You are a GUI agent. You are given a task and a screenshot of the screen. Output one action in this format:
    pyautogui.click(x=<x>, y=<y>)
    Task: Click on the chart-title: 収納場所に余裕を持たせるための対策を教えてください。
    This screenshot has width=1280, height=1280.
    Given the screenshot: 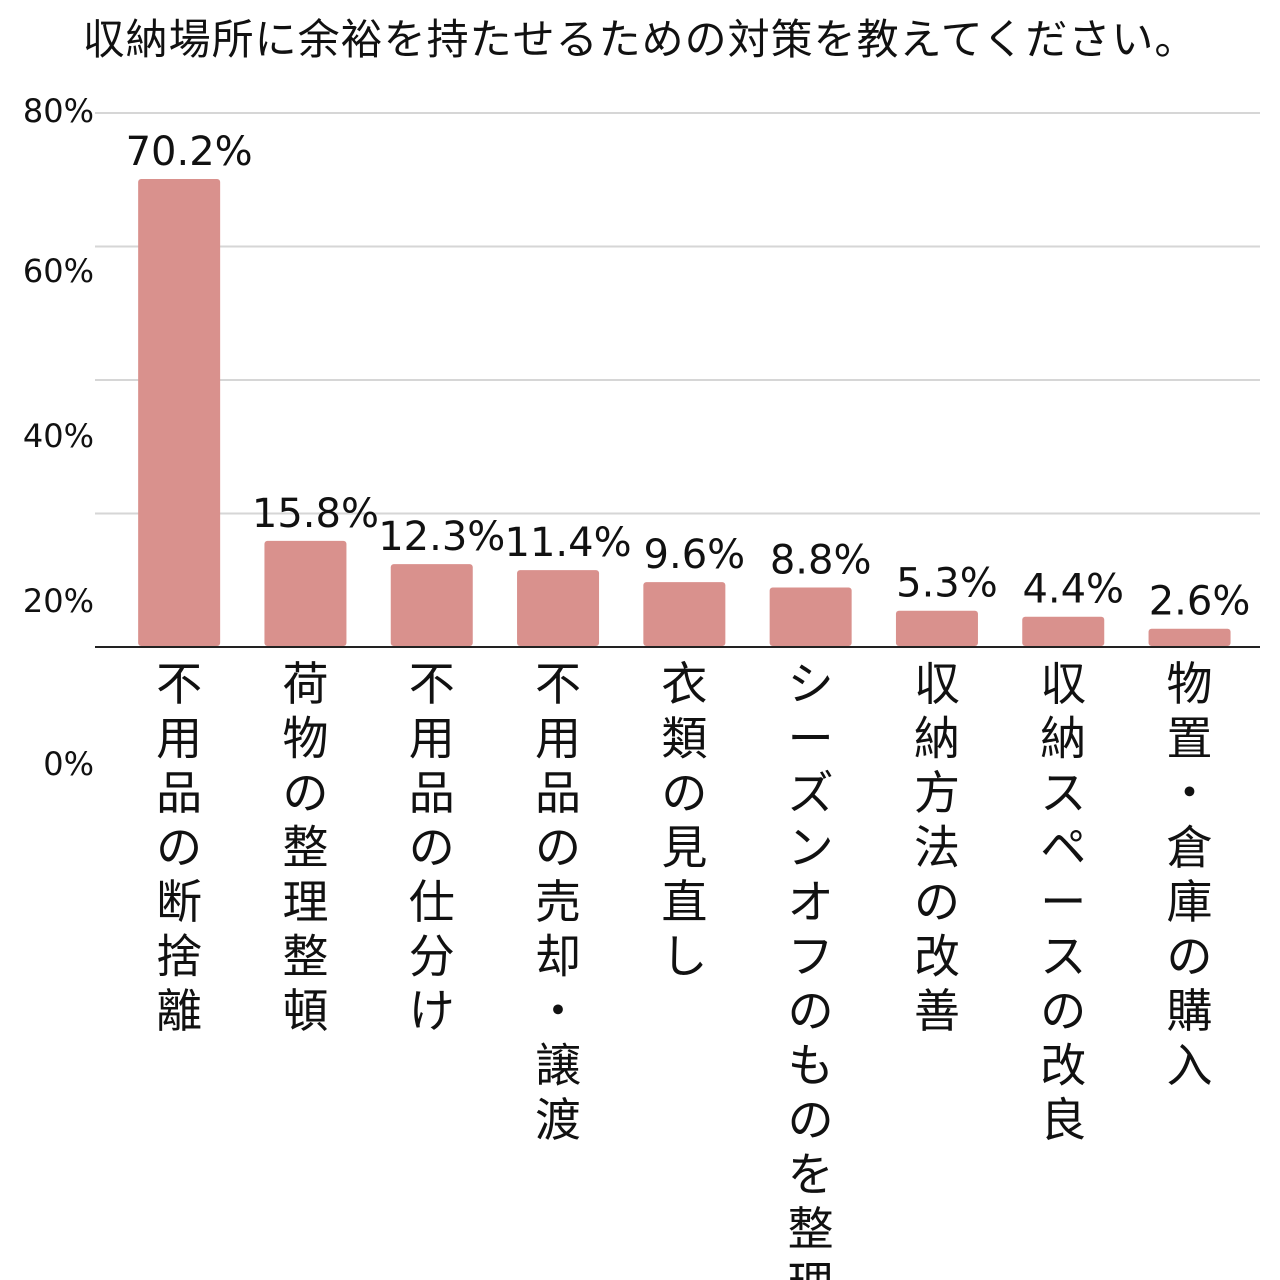 What is the action you would take?
    pyautogui.click(x=640, y=39)
    